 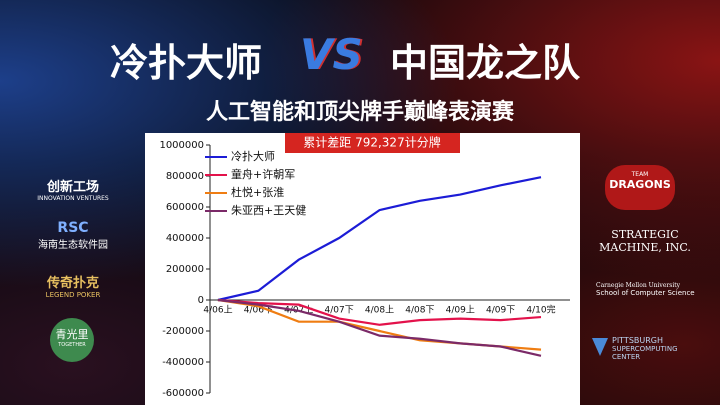 What do you see at coordinates (645, 247) in the screenshot?
I see `sponsor-sub: MACHINE, INC.` at bounding box center [645, 247].